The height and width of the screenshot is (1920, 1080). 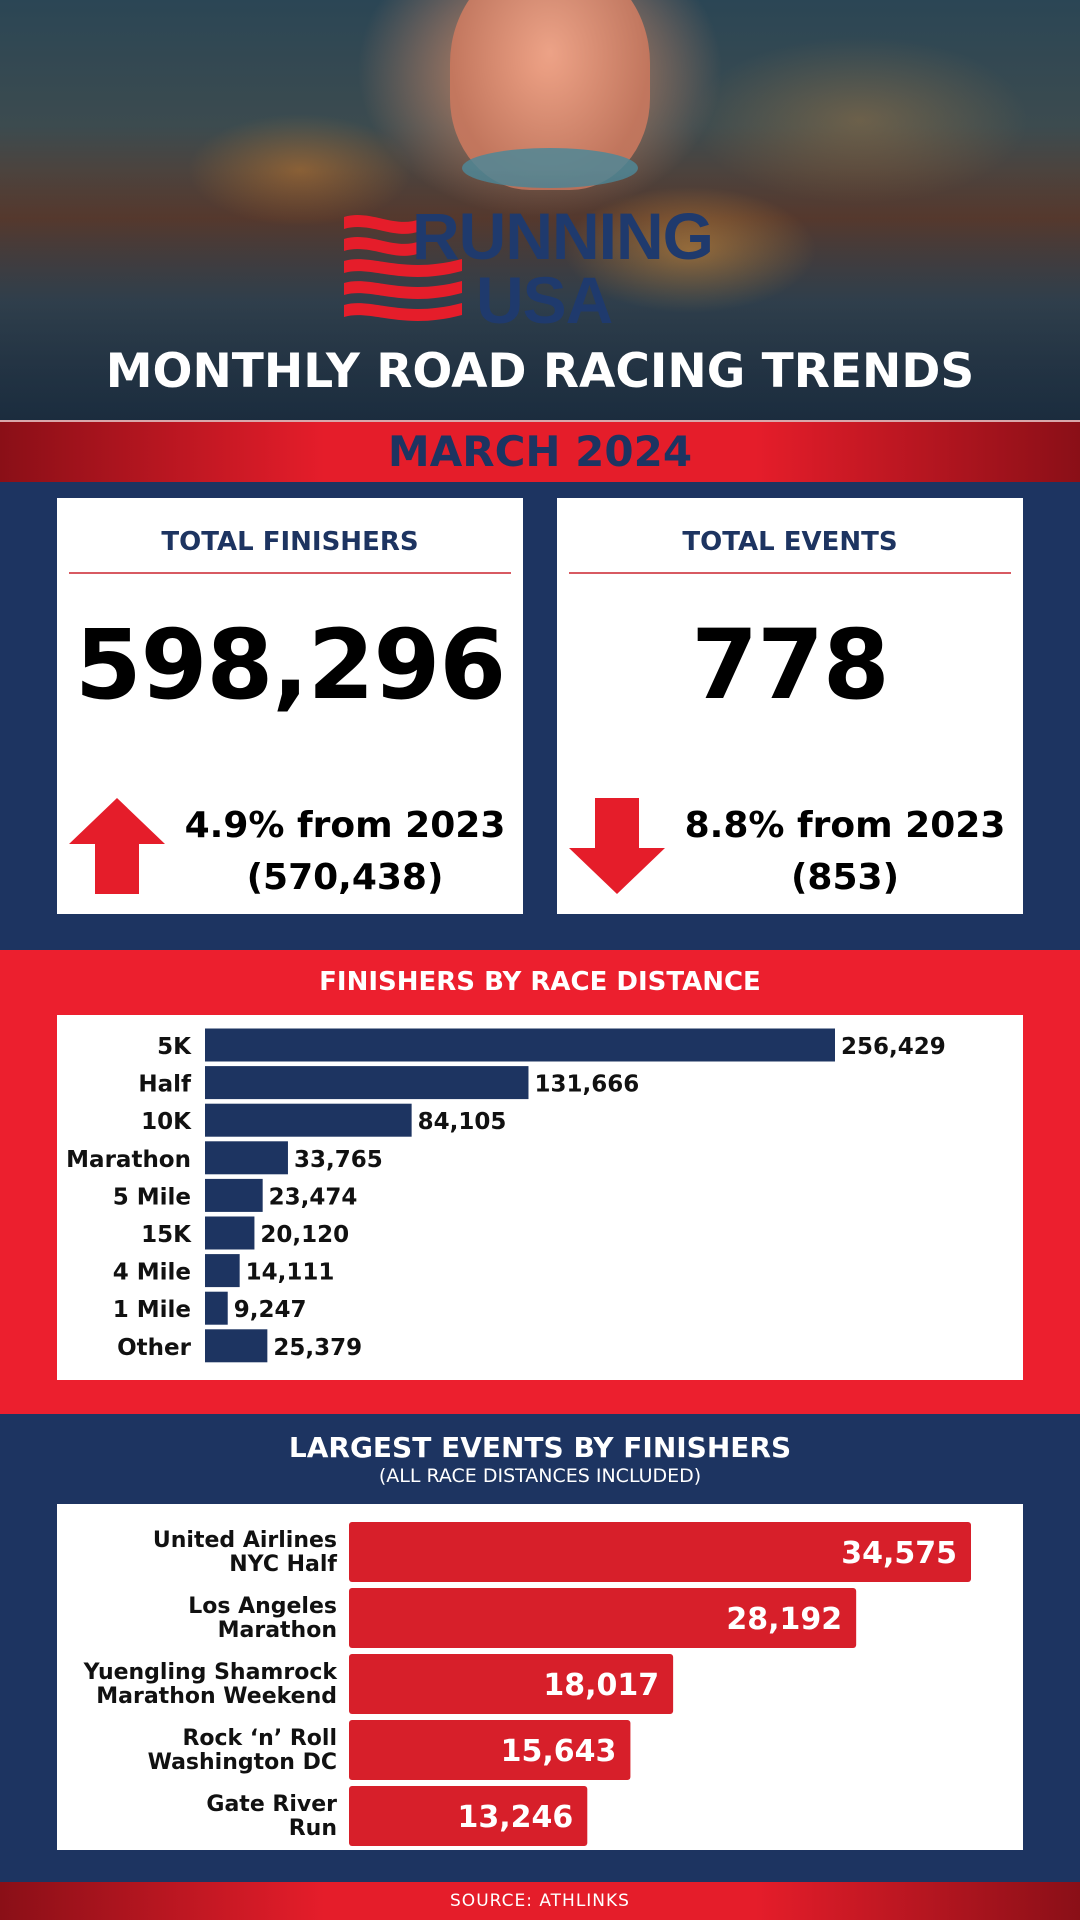 I want to click on distance-category-label: Half, so click(x=165, y=1085).